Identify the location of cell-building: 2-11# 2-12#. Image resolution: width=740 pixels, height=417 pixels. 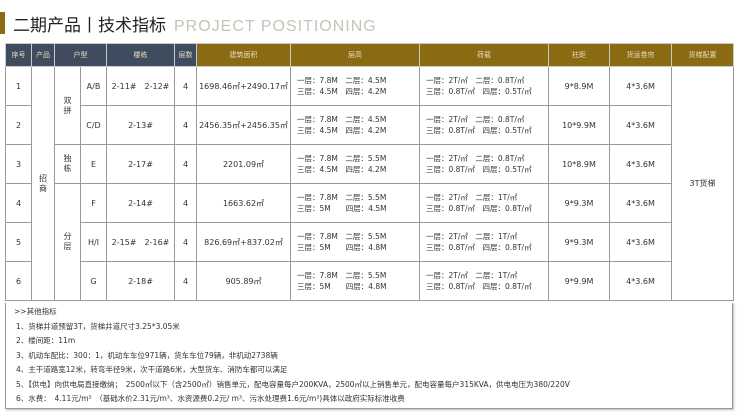
(140, 86).